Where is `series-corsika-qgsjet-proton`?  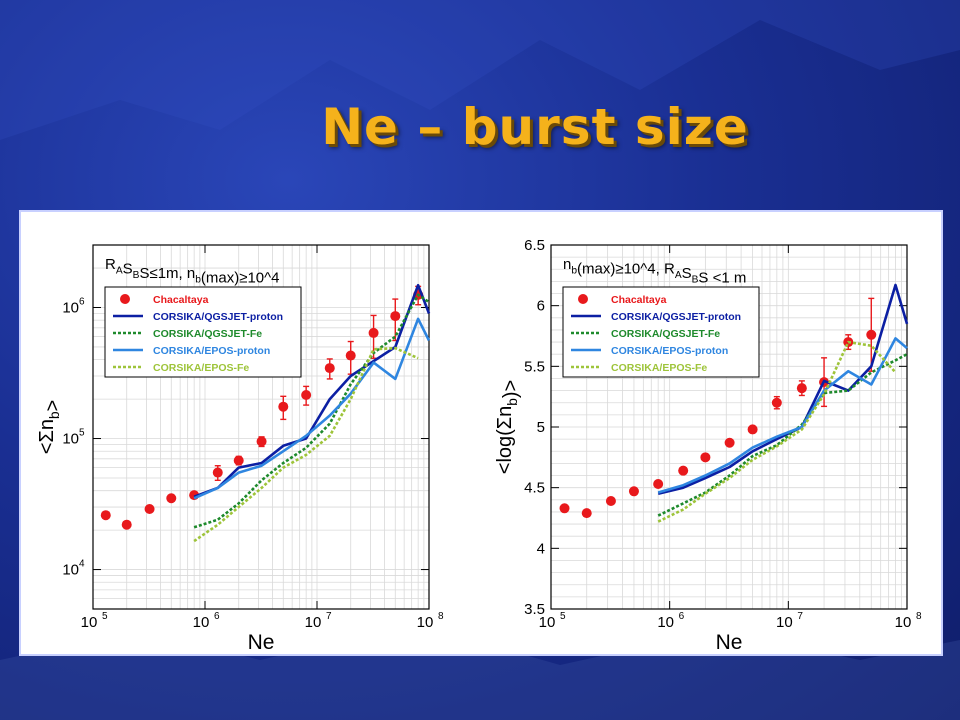
series-corsika-qgsjet-proton is located at coordinates (312, 390).